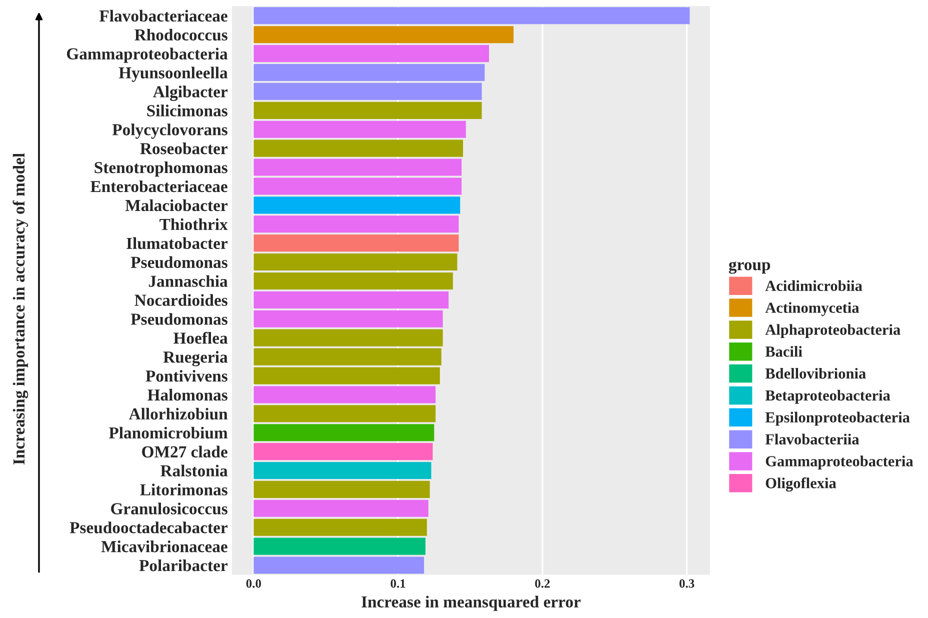 The height and width of the screenshot is (618, 928). What do you see at coordinates (169, 508) in the screenshot?
I see `y-tick-label: Granulosicoccus` at bounding box center [169, 508].